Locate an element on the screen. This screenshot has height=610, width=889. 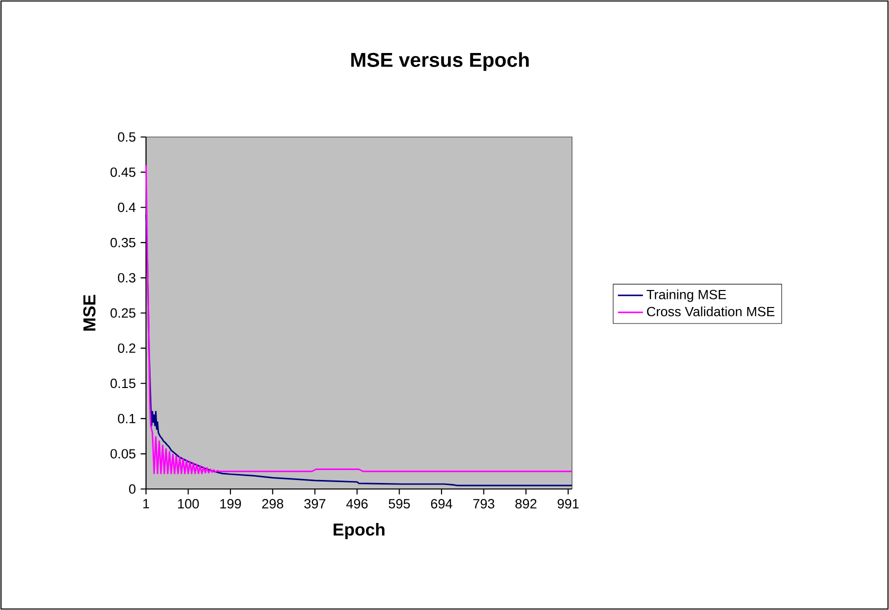
x-tick-label: 595 is located at coordinates (399, 503).